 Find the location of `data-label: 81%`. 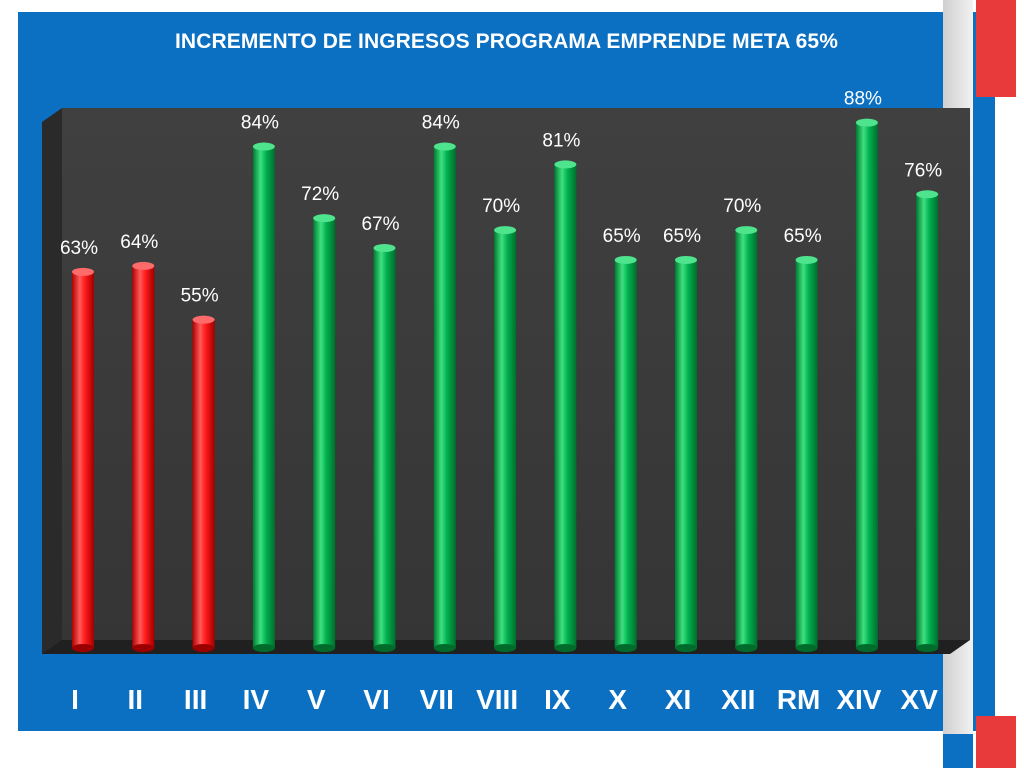

data-label: 81% is located at coordinates (561, 140).